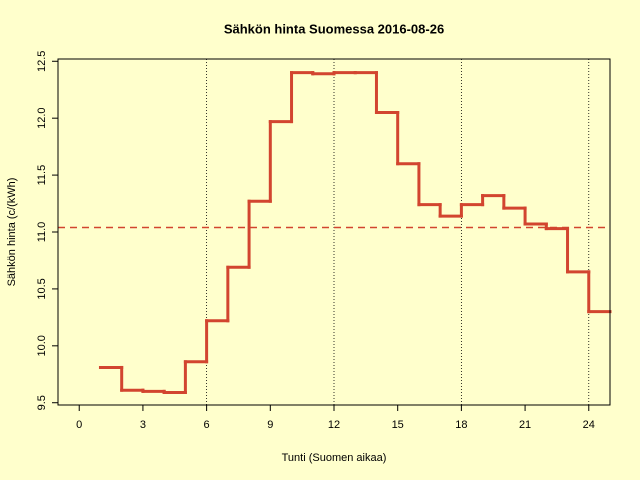 This screenshot has width=640, height=480. Describe the element at coordinates (461, 425) in the screenshot. I see `x-tick-label: 18` at that location.